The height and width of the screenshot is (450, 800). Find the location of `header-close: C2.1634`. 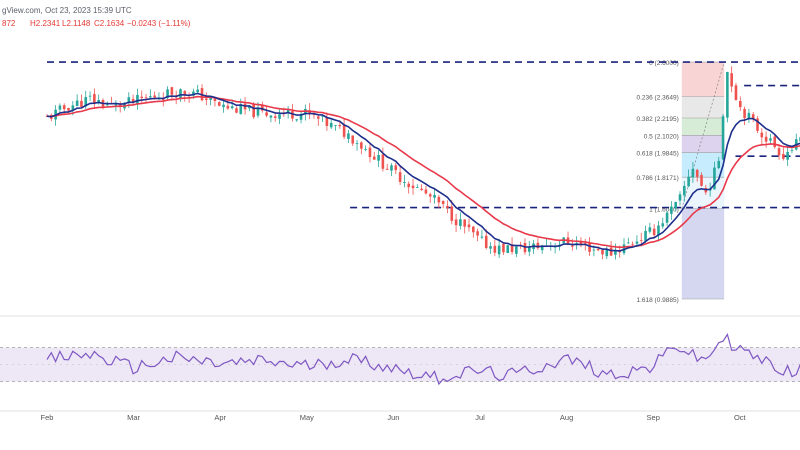

header-close: C2.1634 is located at coordinates (109, 23).